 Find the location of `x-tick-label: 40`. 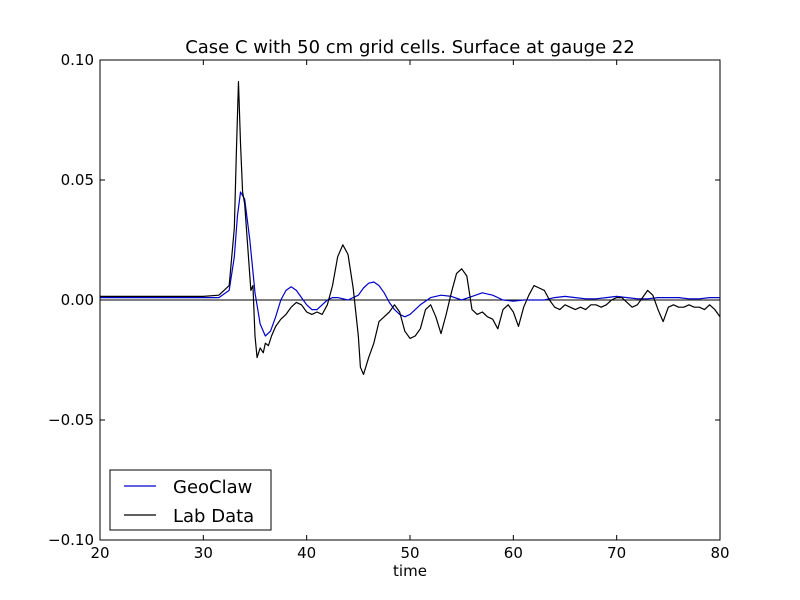

x-tick-label: 40 is located at coordinates (306, 553).